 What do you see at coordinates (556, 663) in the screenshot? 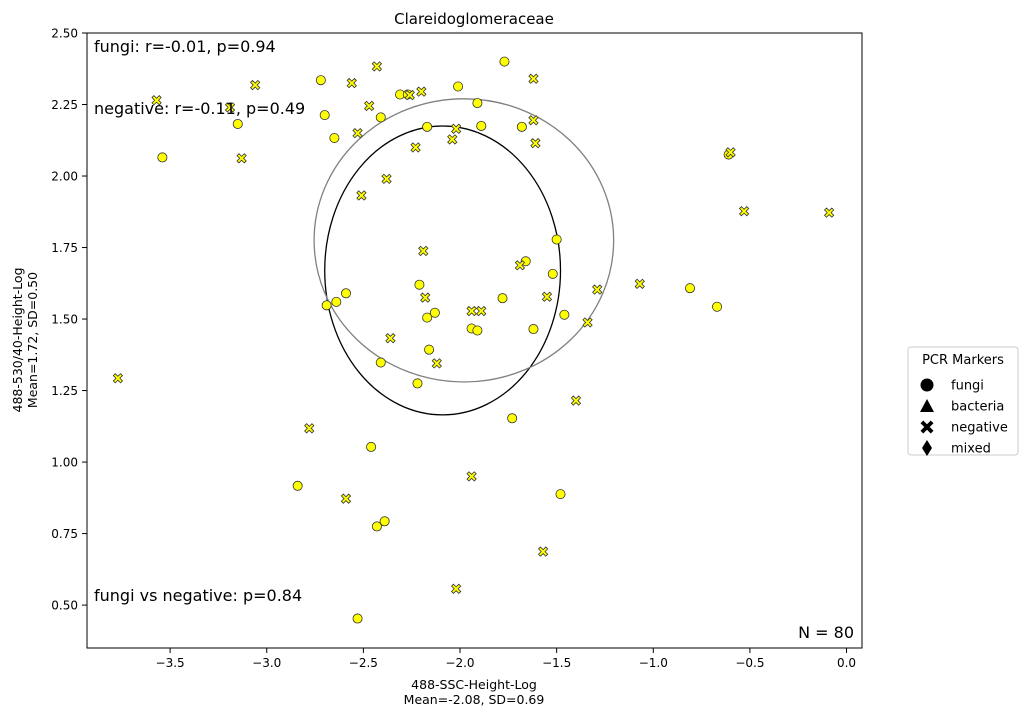
I see `x-tick-label: −1.5` at bounding box center [556, 663].